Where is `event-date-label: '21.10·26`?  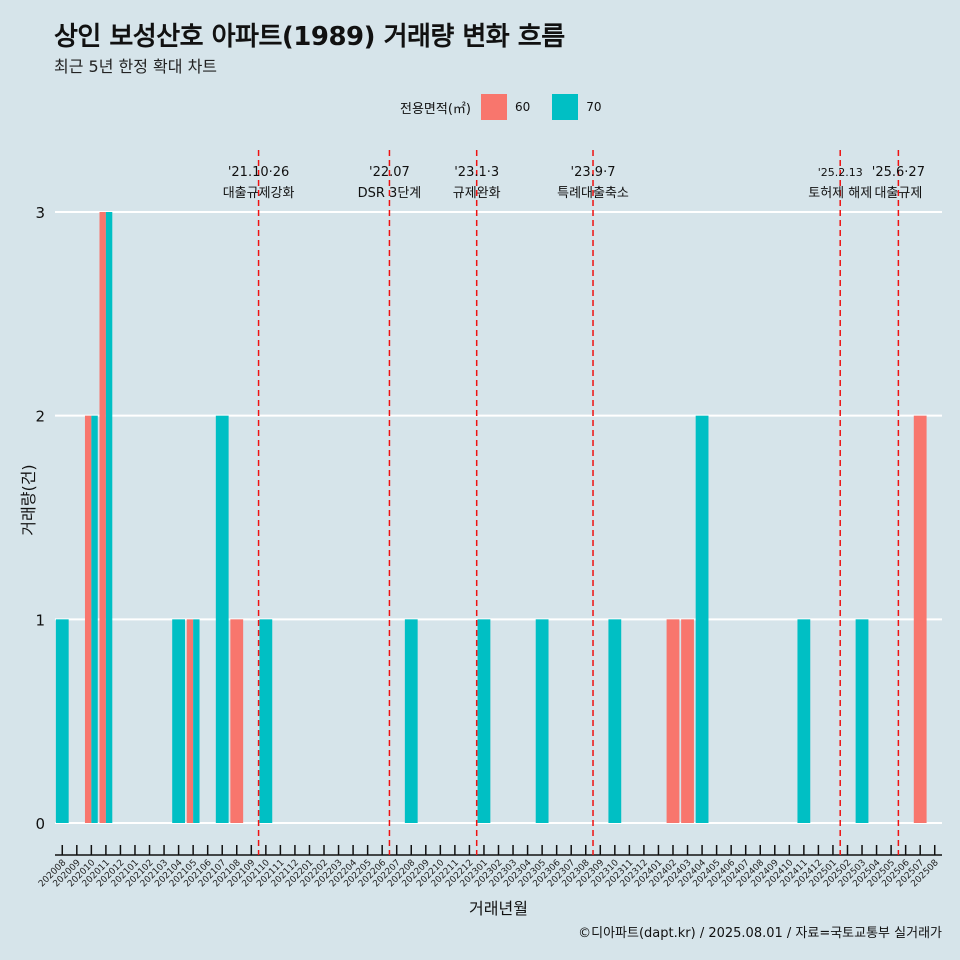
event-date-label: '21.10·26 is located at coordinates (258, 172).